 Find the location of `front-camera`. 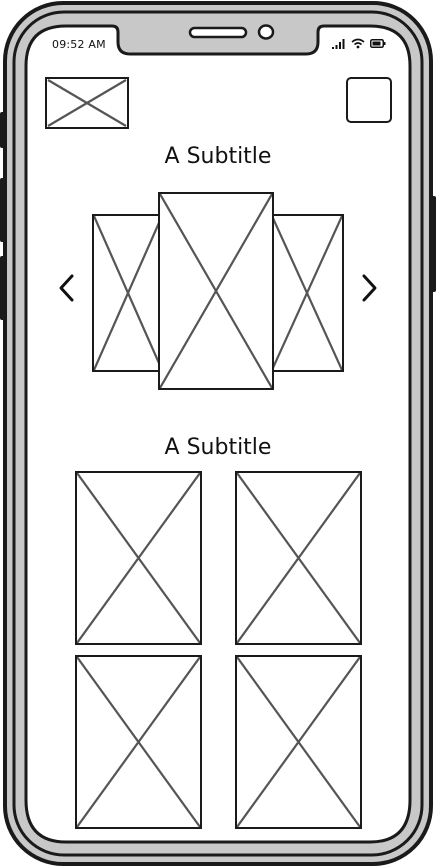

front-camera is located at coordinates (266, 32).